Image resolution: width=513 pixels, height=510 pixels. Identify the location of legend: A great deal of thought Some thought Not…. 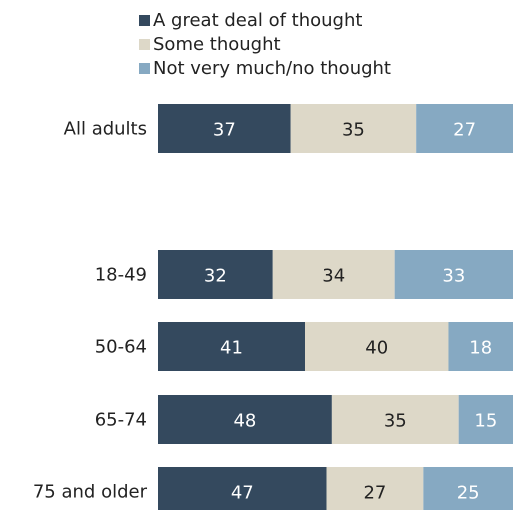
(265, 44).